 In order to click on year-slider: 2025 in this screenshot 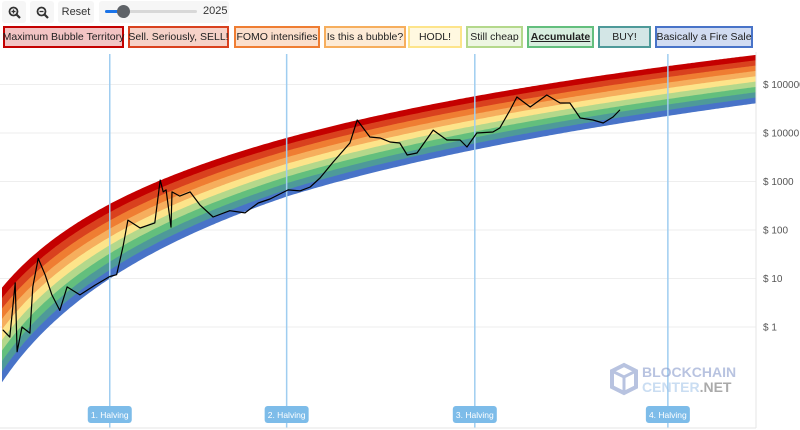, I will do `click(164, 12)`.